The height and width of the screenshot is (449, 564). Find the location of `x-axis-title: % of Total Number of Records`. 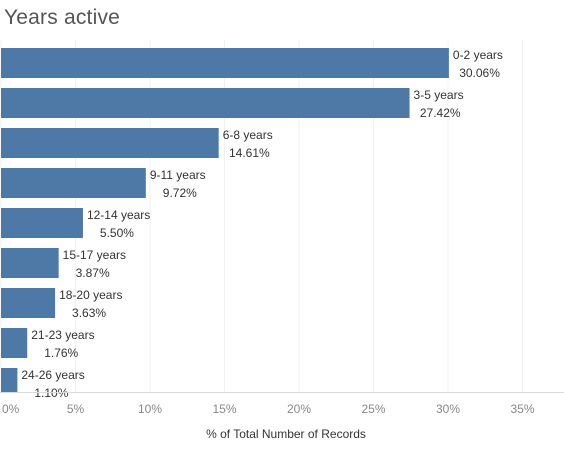

x-axis-title: % of Total Number of Records is located at coordinates (286, 434).